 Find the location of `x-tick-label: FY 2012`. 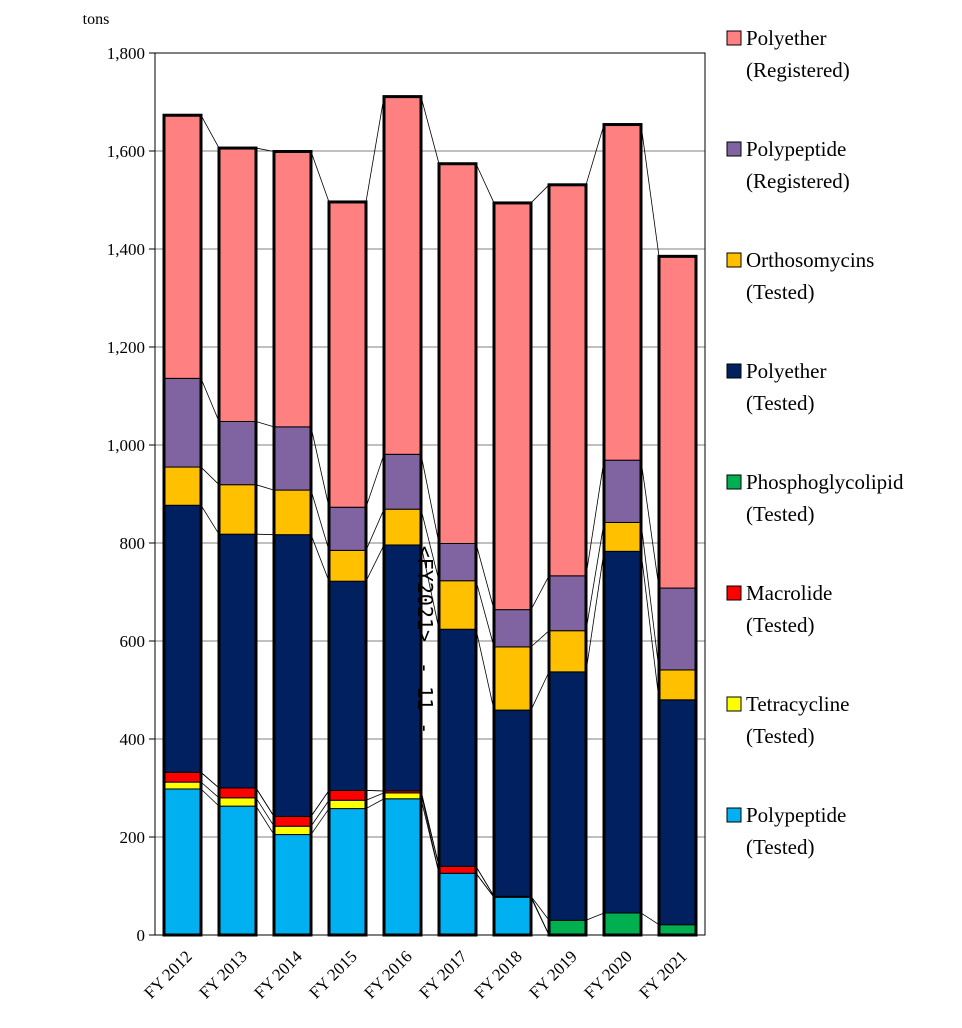

x-tick-label: FY 2012 is located at coordinates (167, 974).